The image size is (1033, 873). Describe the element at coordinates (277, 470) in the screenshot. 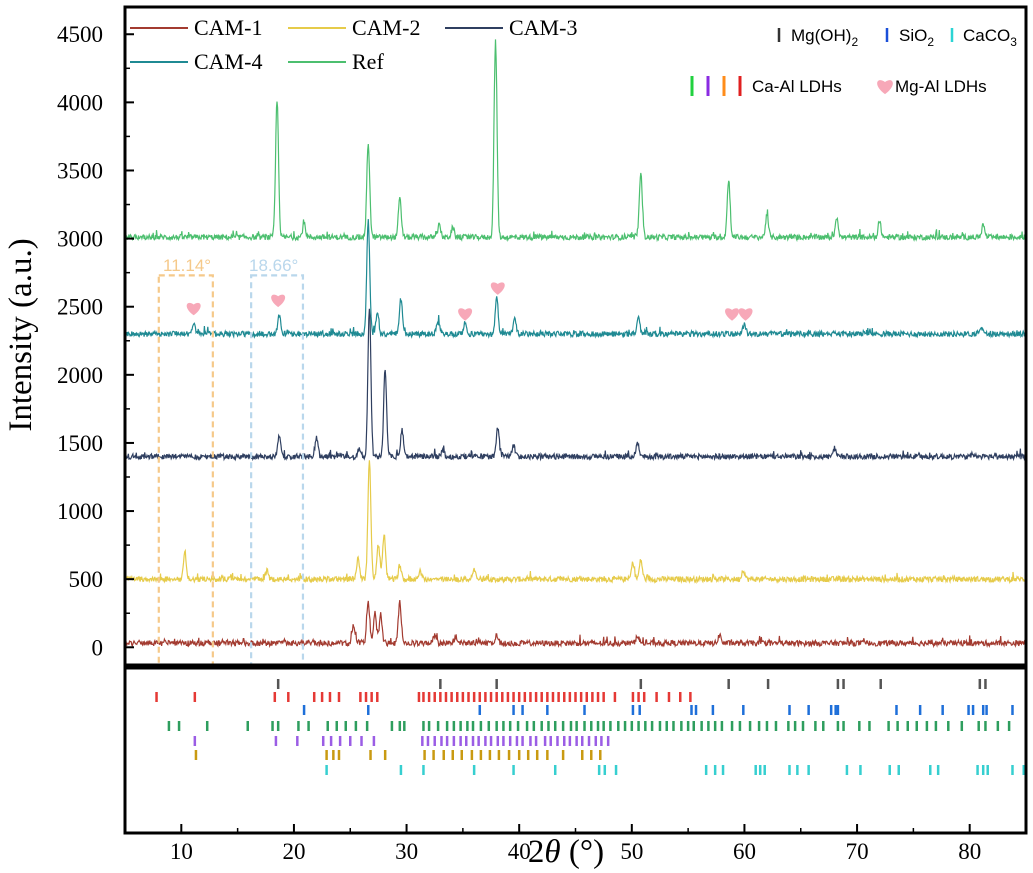

I see `box-b-highlight` at that location.